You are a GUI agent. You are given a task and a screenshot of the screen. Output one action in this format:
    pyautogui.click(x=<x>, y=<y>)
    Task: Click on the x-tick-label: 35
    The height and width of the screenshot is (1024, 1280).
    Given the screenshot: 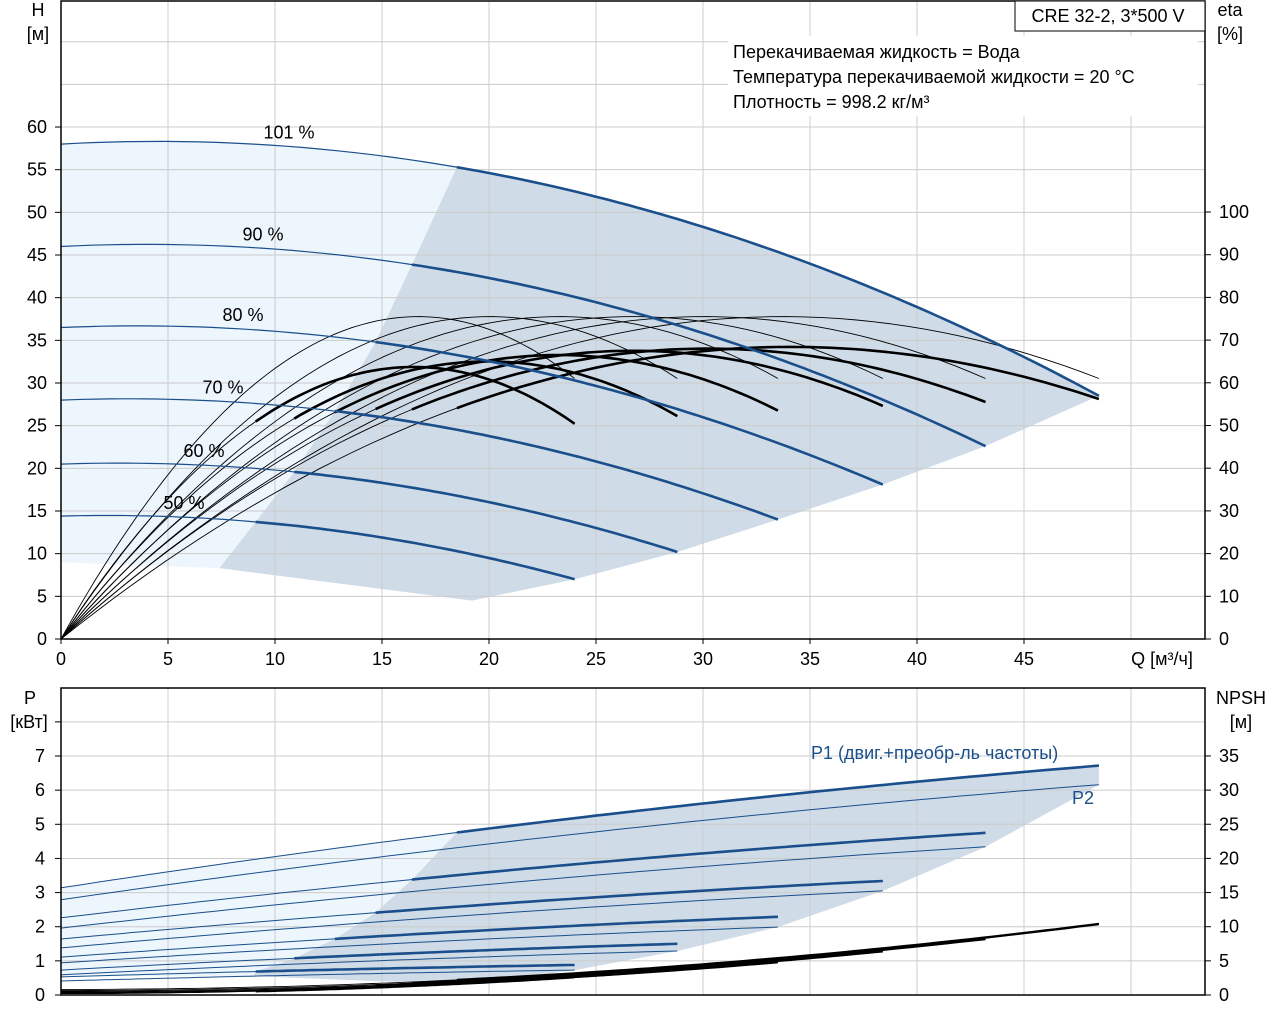 What is the action you would take?
    pyautogui.click(x=810, y=659)
    